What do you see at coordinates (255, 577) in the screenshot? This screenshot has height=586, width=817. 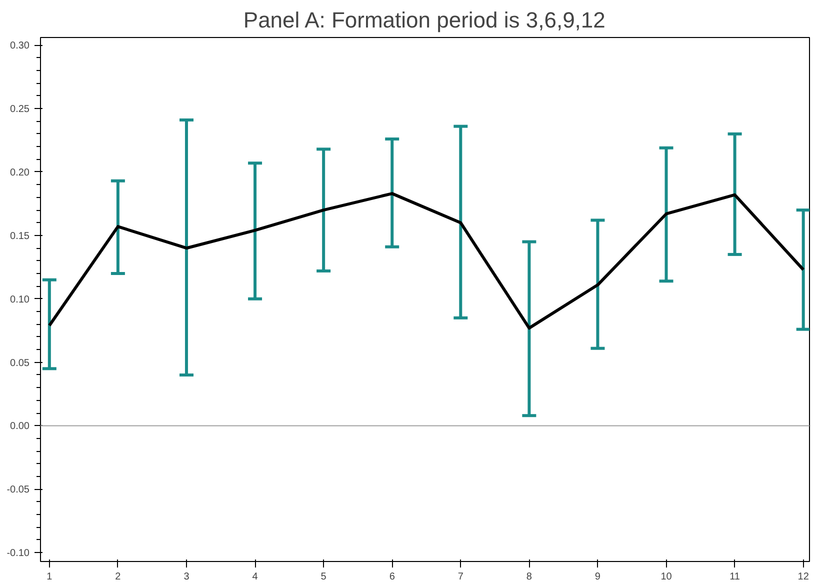 I see `x-tick-label: 4` at bounding box center [255, 577].